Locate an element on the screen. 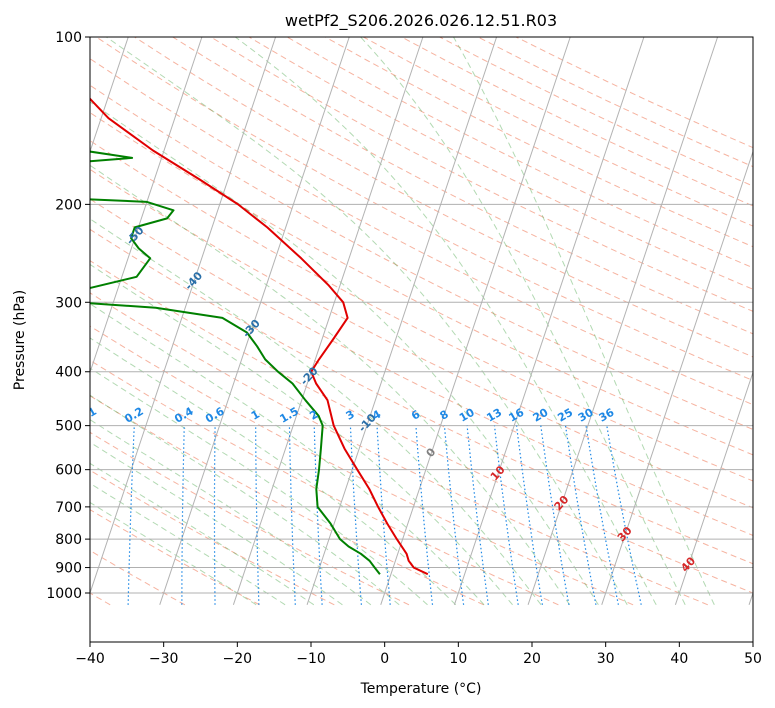 The width and height of the screenshot is (775, 708). x-tick-label: 20 is located at coordinates (532, 659).